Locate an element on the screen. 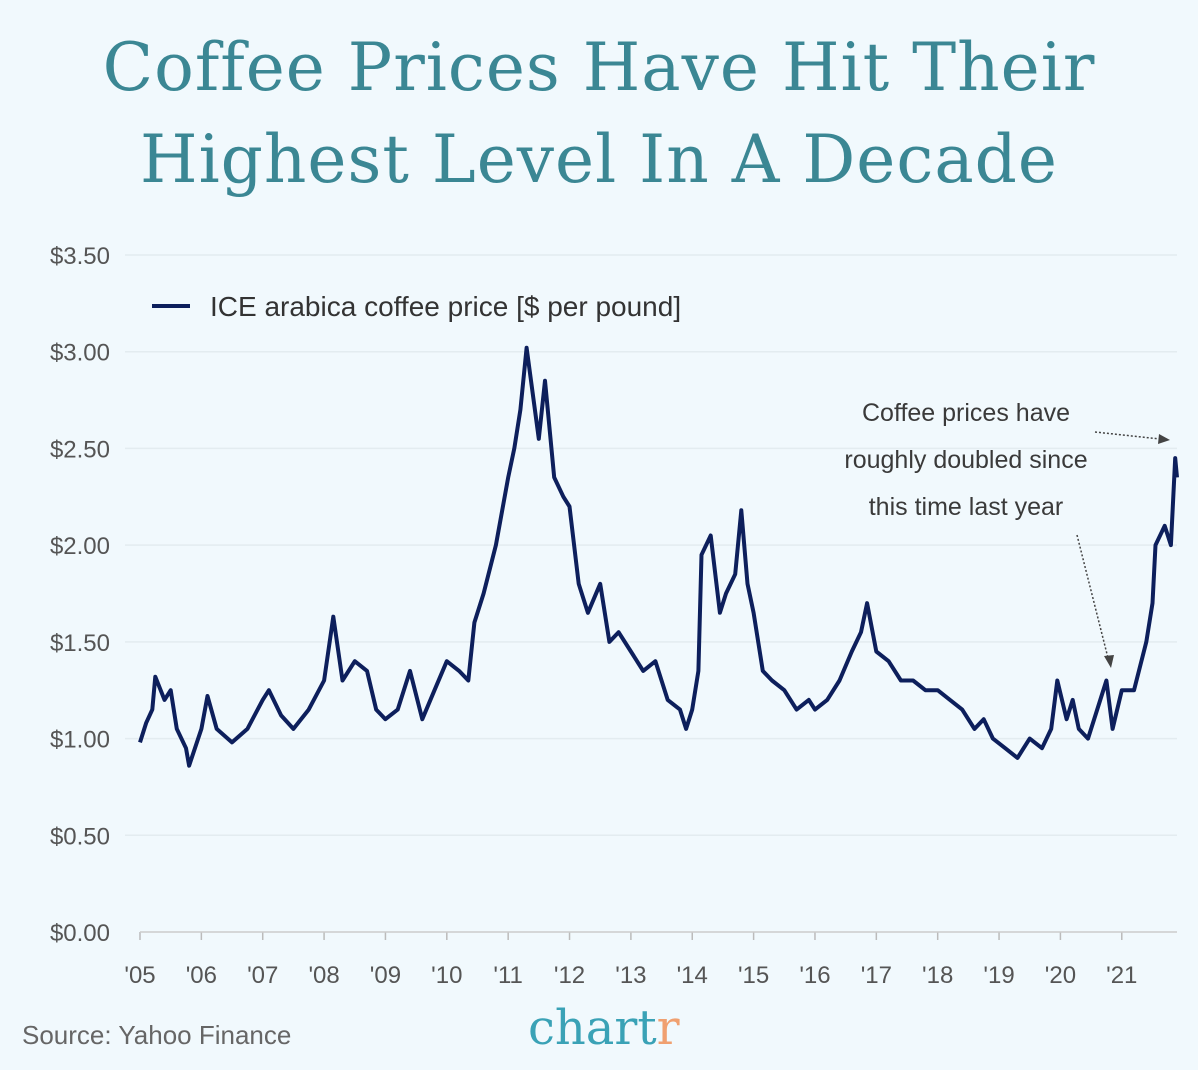 The width and height of the screenshot is (1198, 1070). annotation-line-1: Coffee prices have is located at coordinates (966, 413).